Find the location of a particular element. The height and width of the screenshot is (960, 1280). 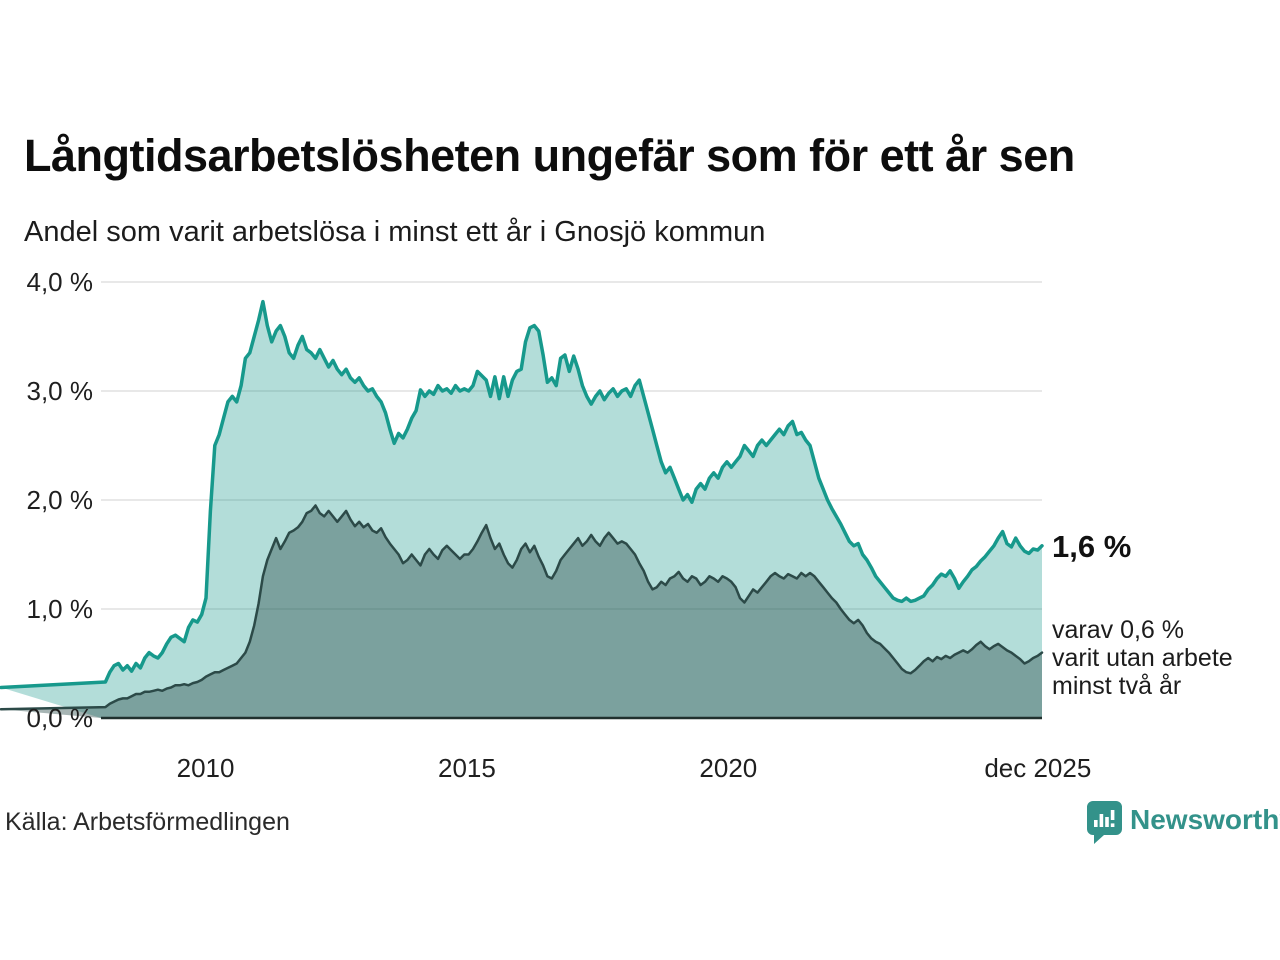

x-axis-tick-label: 2015 is located at coordinates (467, 768).